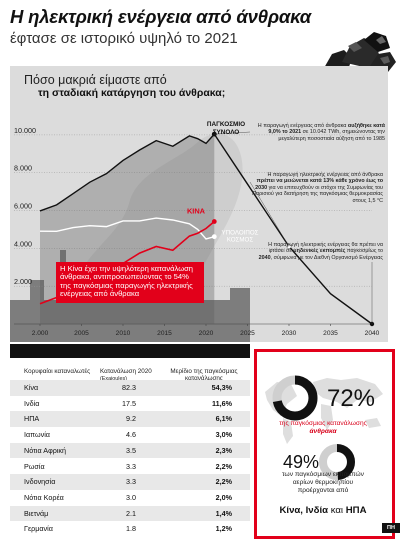 The image size is (400, 539). I want to click on table-row: Γερμανία 1.8 1,2%, so click(130, 529).